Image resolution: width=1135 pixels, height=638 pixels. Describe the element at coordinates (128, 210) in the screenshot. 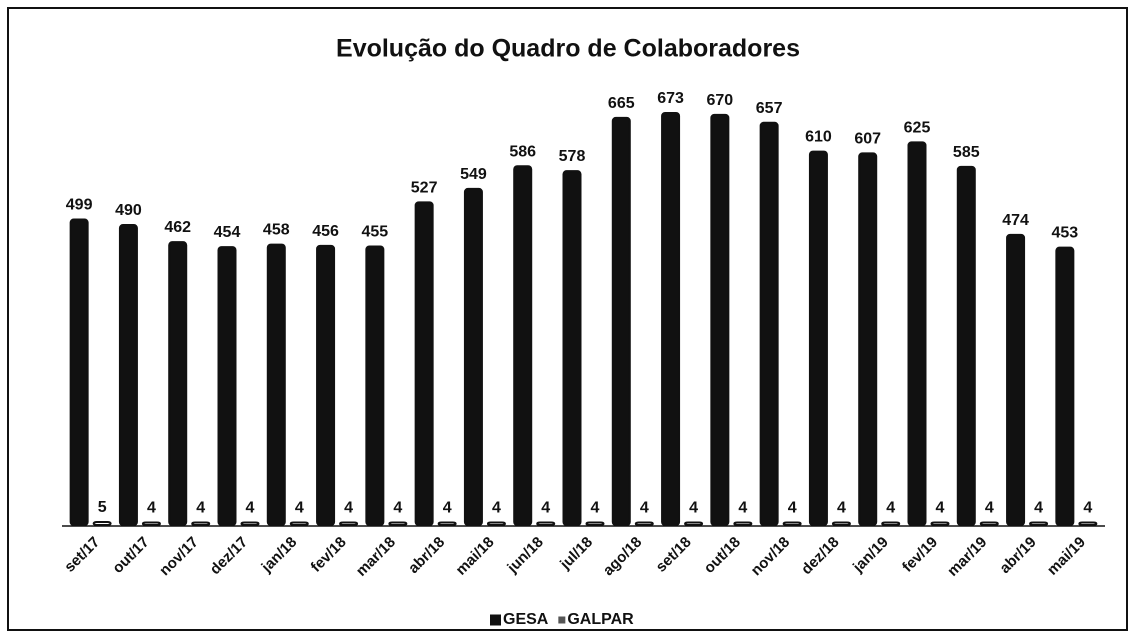

I see `value-label: 490` at that location.